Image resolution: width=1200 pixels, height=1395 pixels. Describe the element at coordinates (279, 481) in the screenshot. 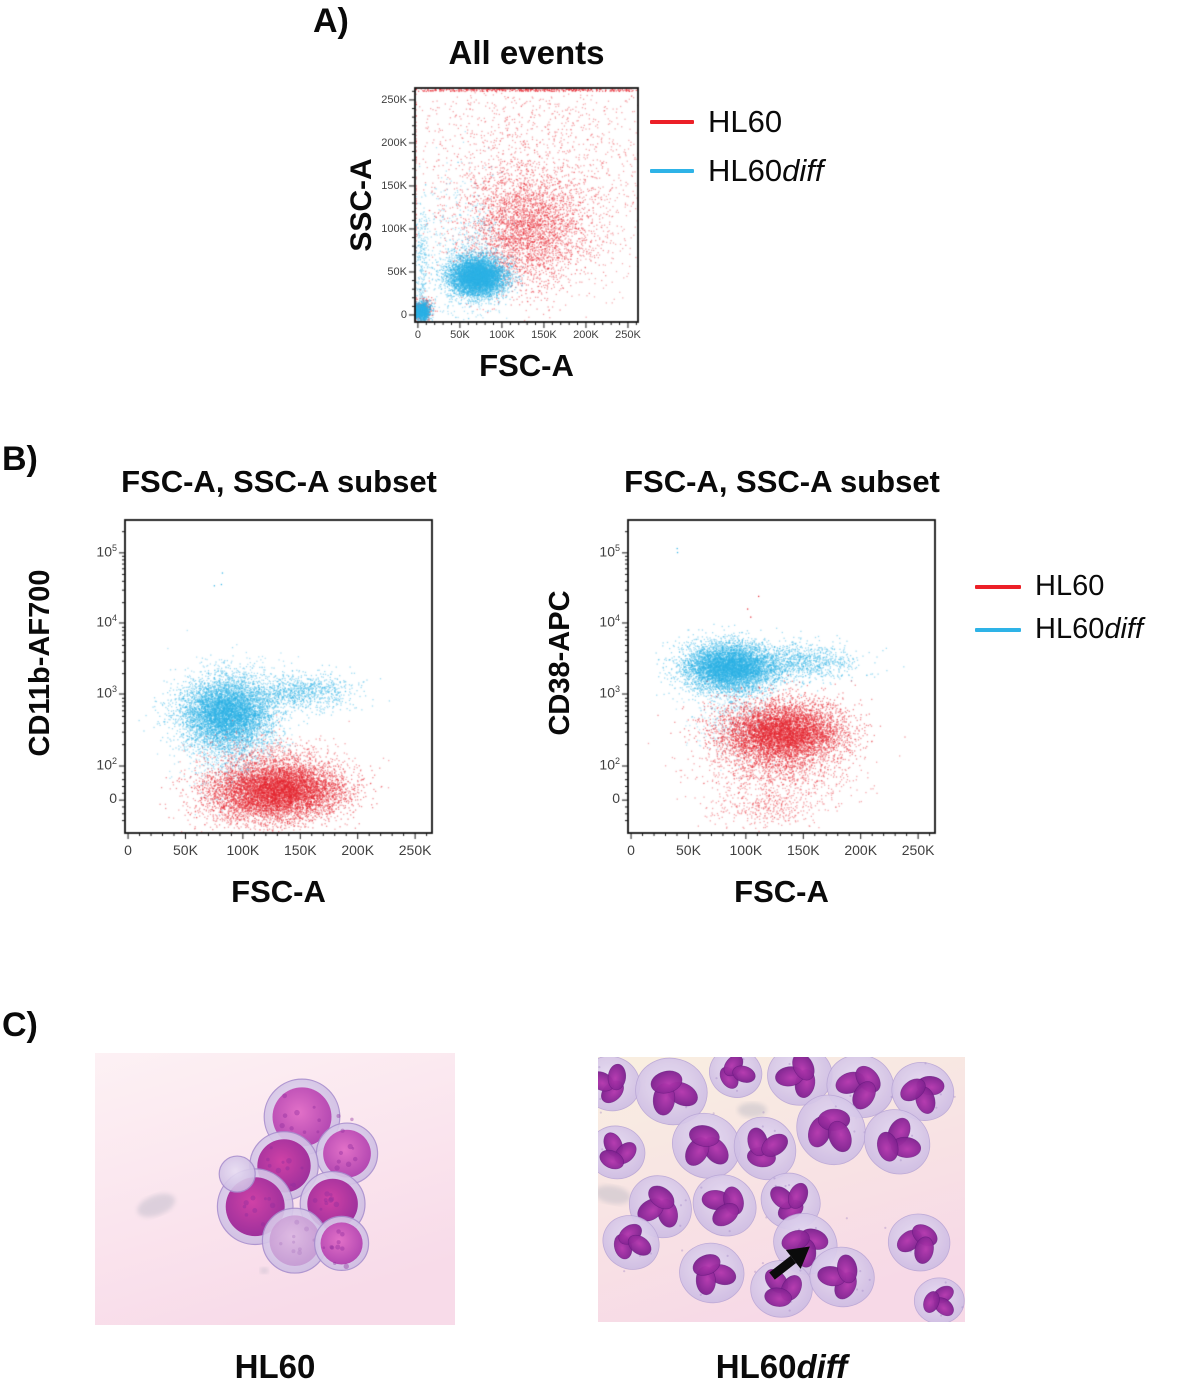

I see `panel-b-left-title: FSC-A, SSC-A subset` at that location.